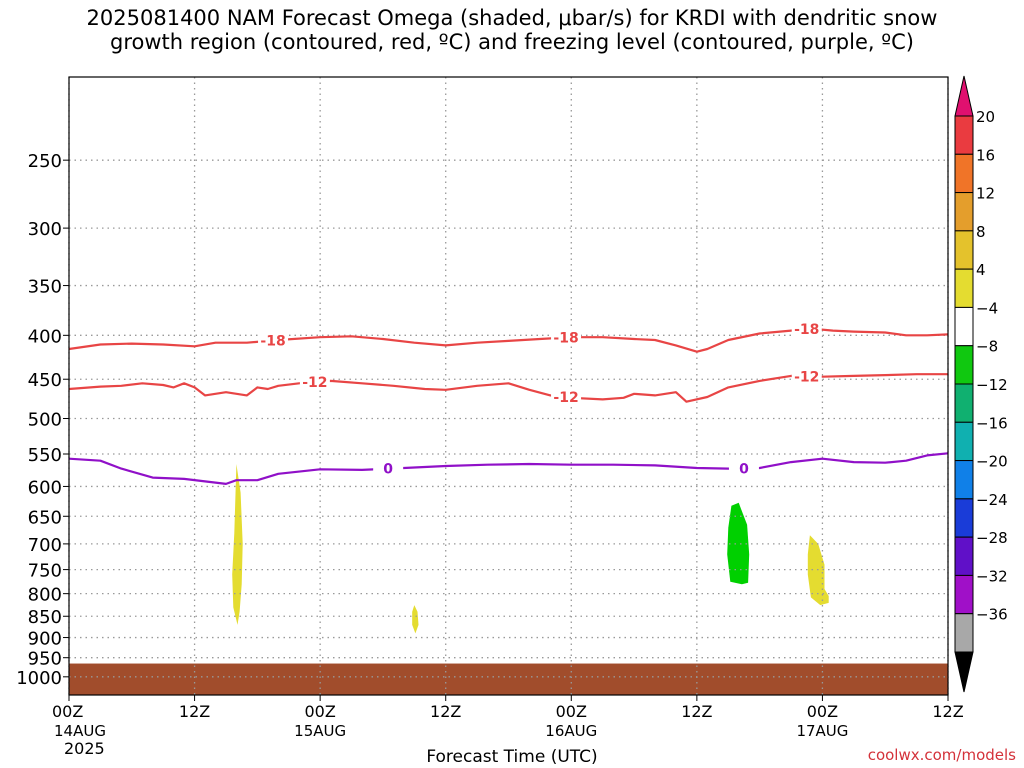  What do you see at coordinates (992, 576) in the screenshot?
I see `colorbar-label-12: −32` at bounding box center [992, 576].